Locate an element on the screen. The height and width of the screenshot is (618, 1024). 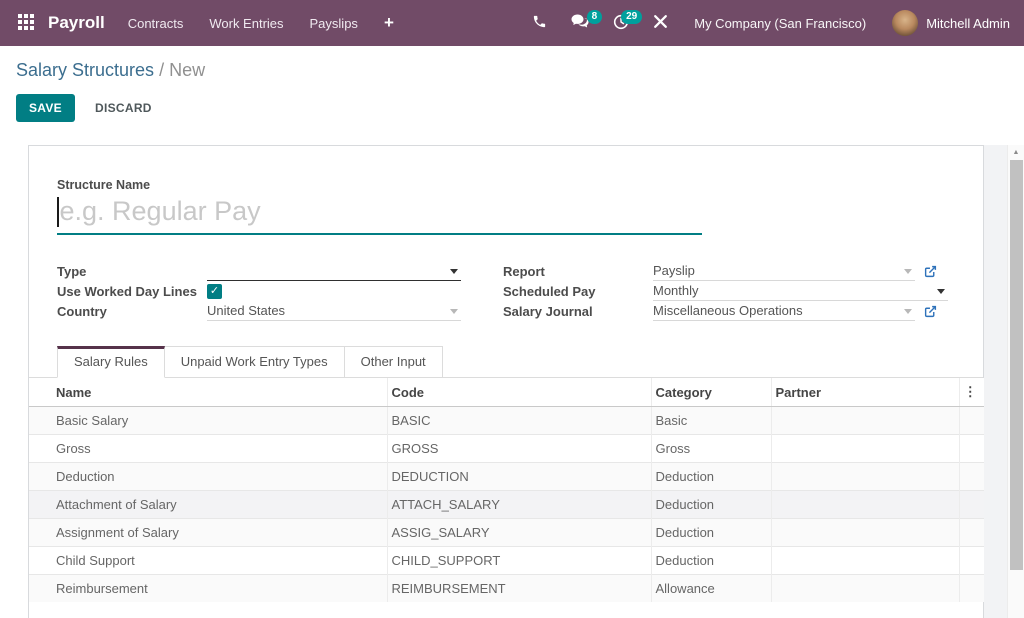
structure-name-label: Structure Name is located at coordinates (104, 185).